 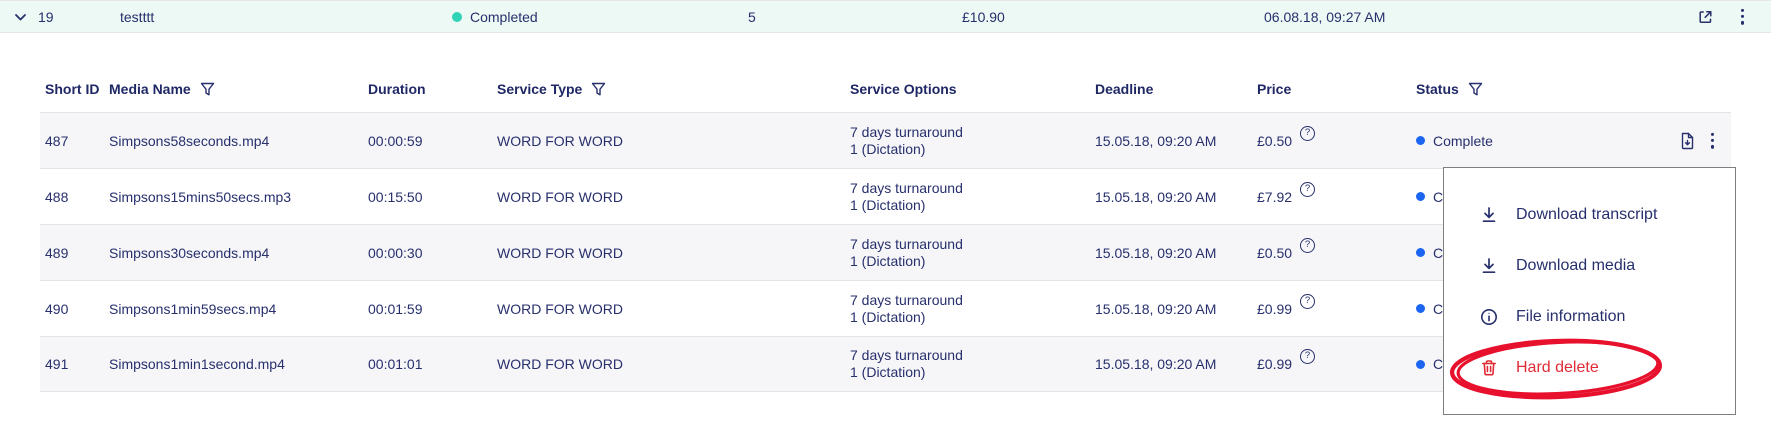 I want to click on column-header-status: Status, so click(x=1449, y=89).